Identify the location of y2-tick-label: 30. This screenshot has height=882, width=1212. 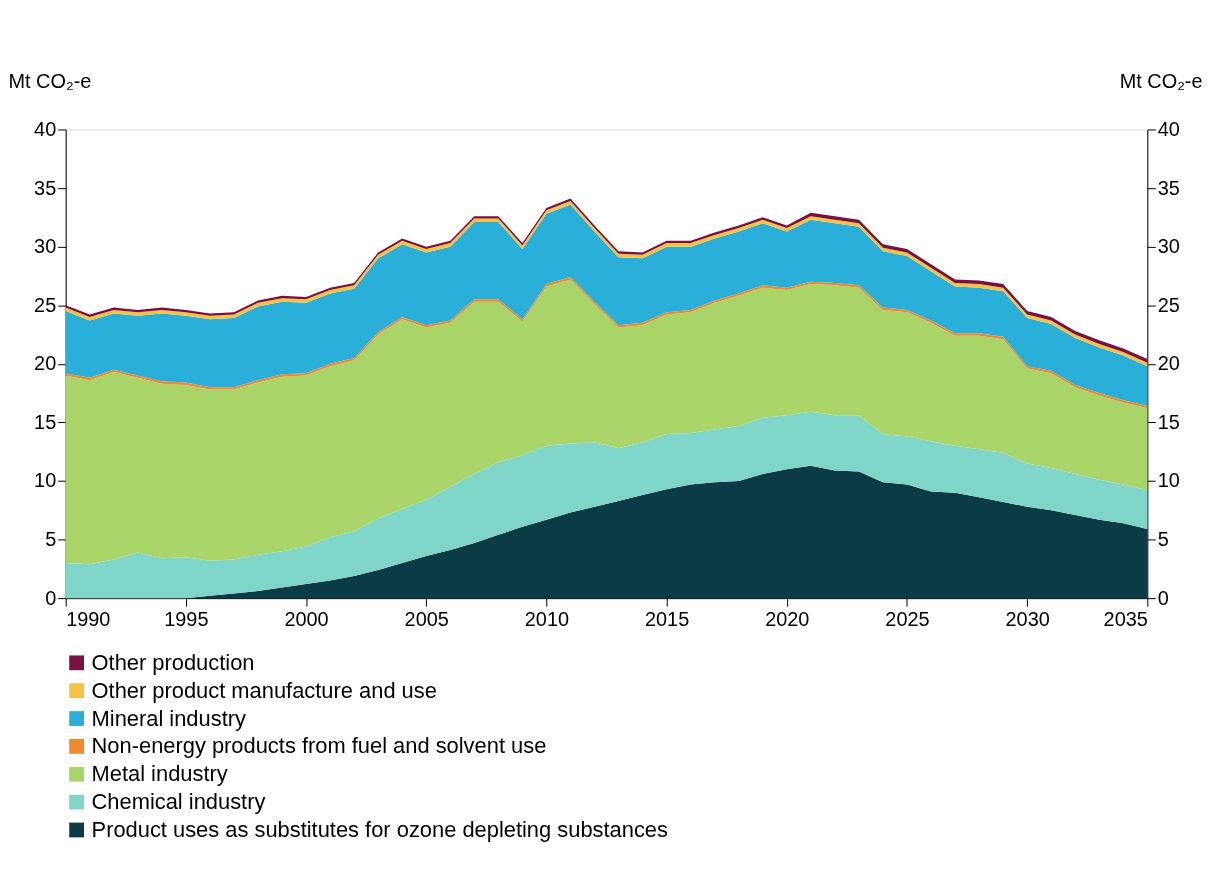
(1168, 246).